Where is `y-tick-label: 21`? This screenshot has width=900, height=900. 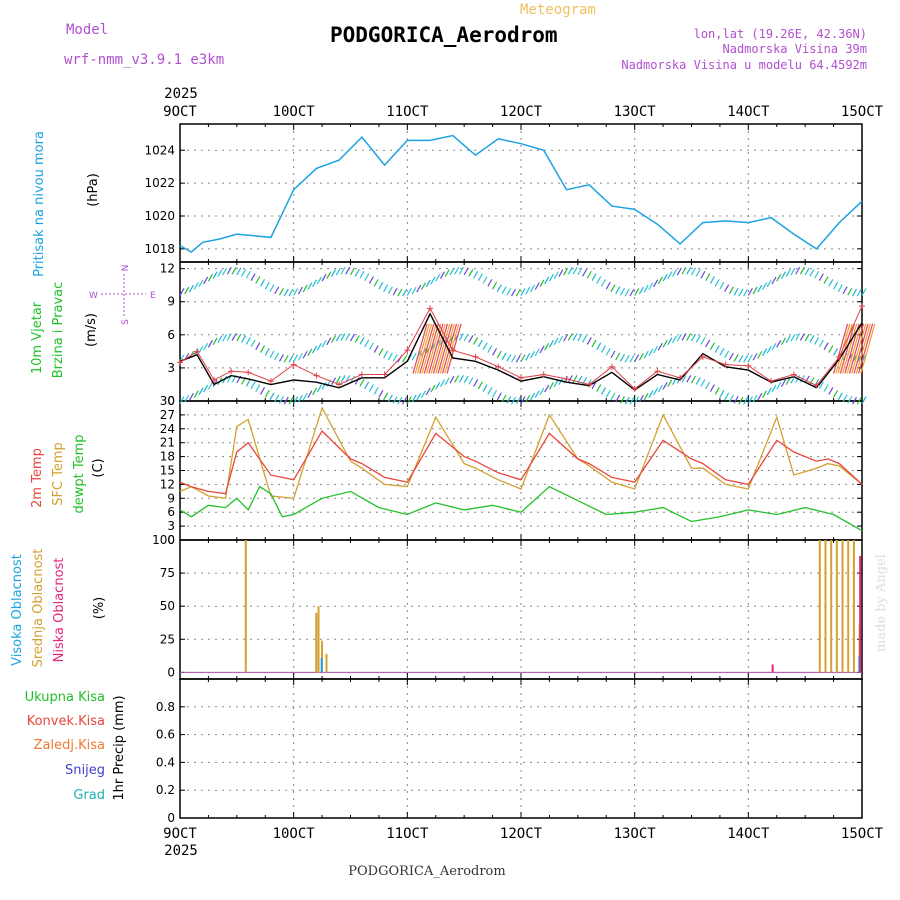 y-tick-label: 21 is located at coordinates (167, 443).